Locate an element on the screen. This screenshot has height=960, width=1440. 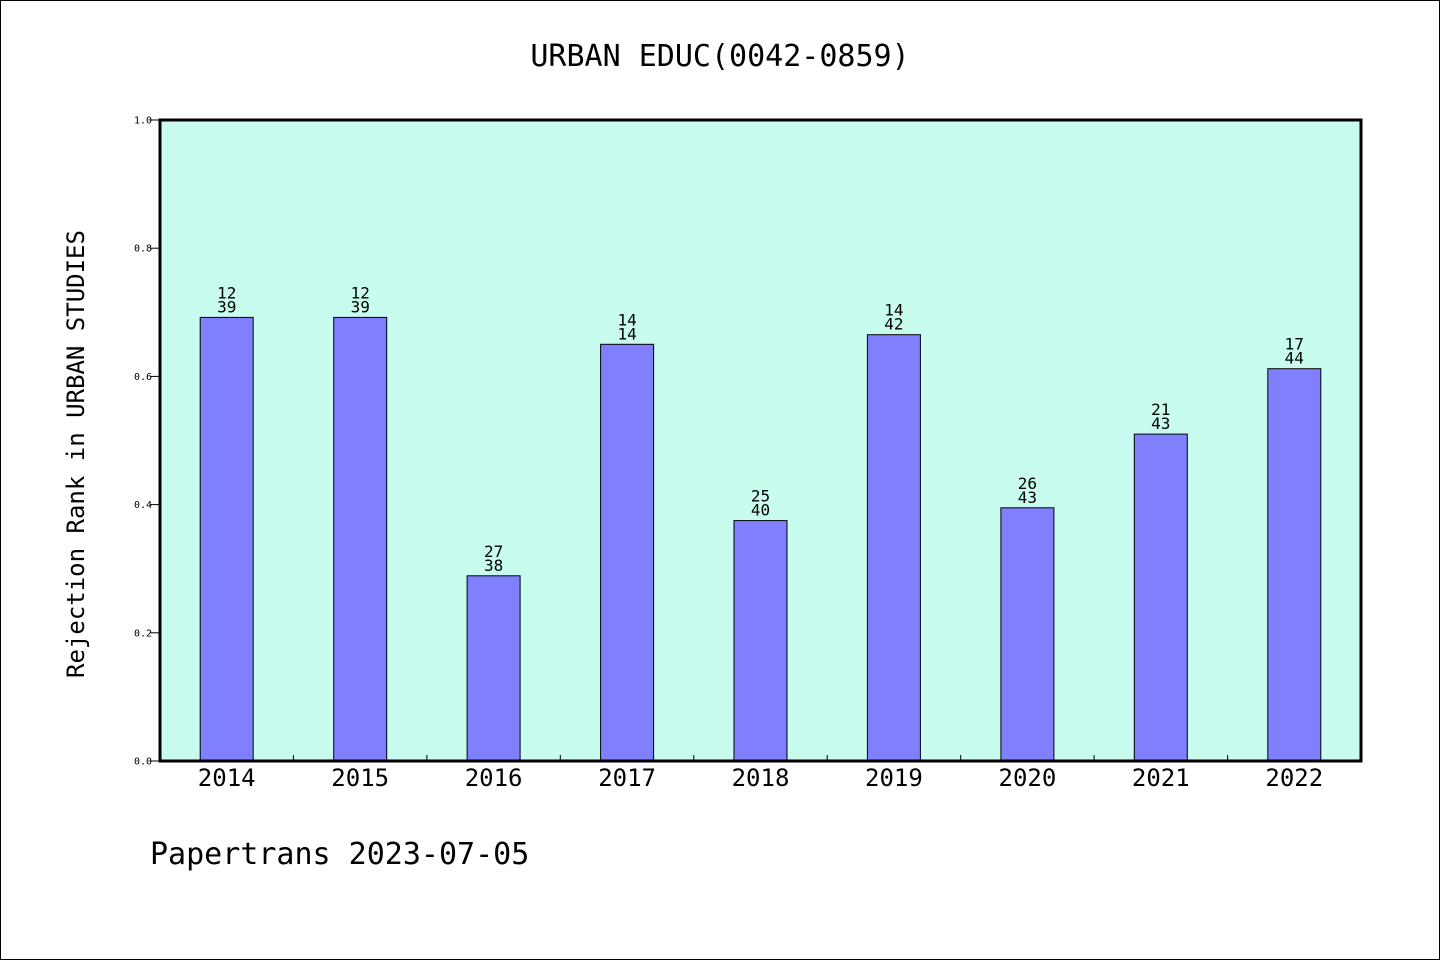
x-tick-label-2015: 2015 is located at coordinates (360, 778).